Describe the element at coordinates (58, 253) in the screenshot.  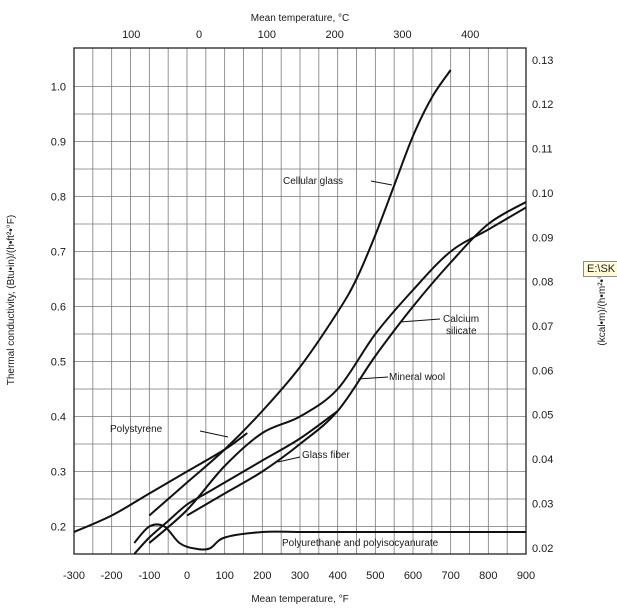
I see `y-left-tick-label: 0.7` at that location.